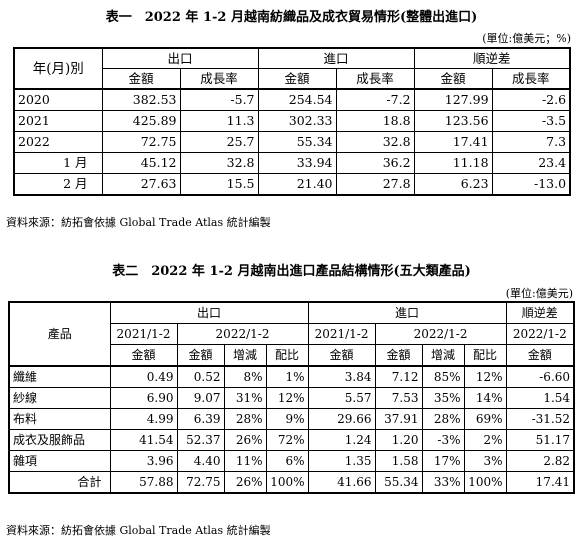  I want to click on table-cell: -2.6, so click(531, 99).